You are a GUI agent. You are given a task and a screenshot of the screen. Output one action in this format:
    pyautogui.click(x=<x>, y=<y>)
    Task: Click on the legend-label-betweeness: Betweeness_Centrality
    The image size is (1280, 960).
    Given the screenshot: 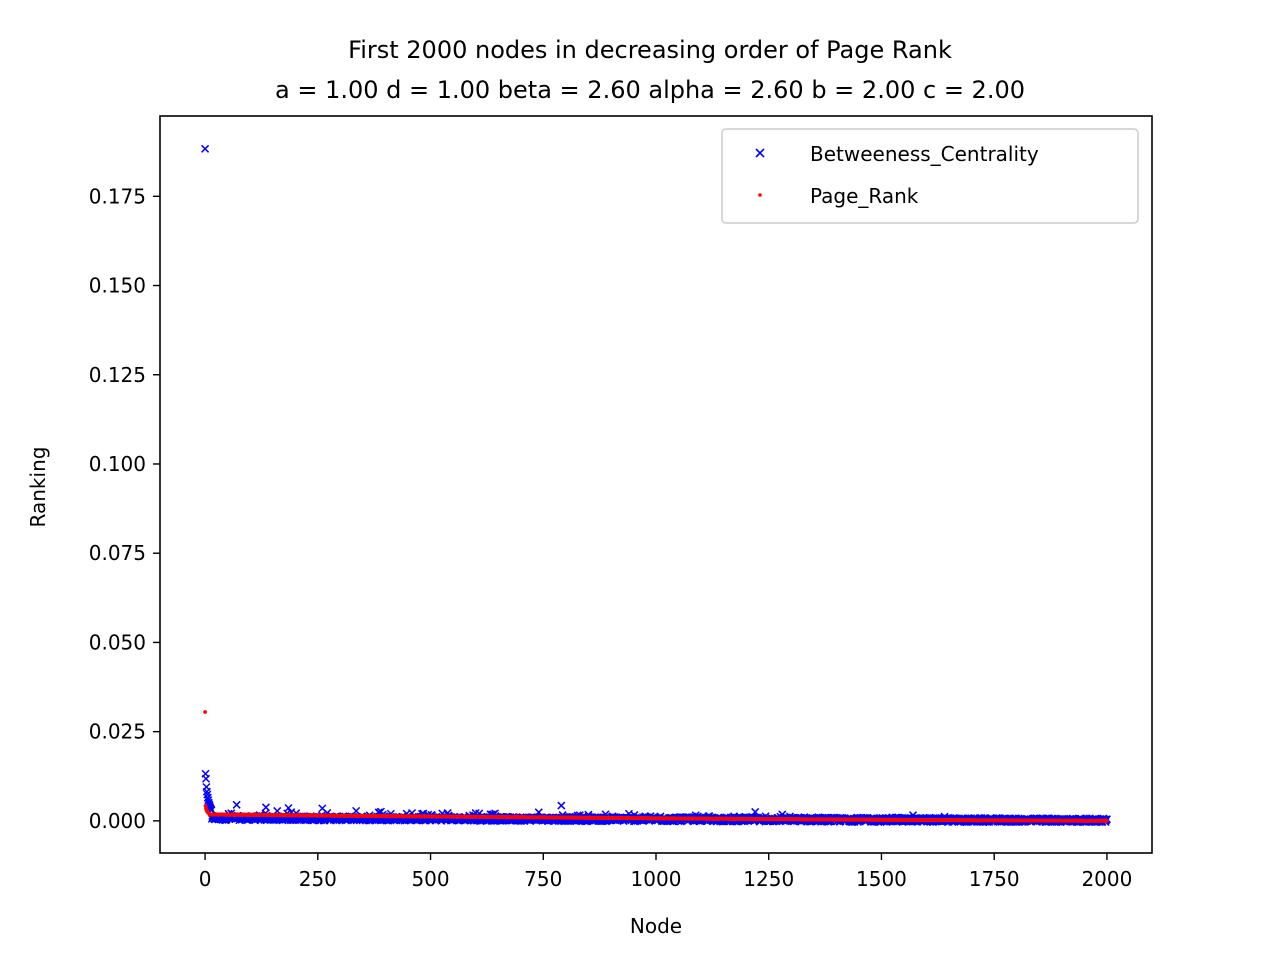 What is the action you would take?
    pyautogui.click(x=924, y=154)
    